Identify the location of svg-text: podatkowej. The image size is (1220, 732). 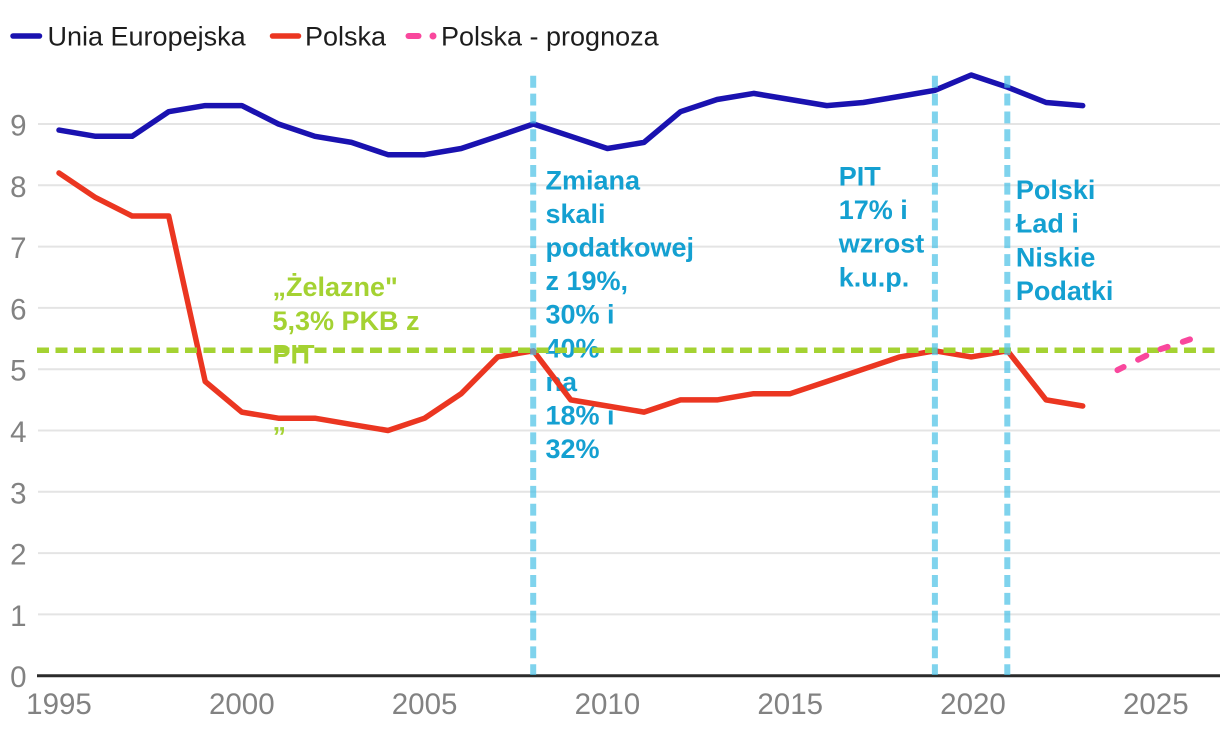
(620, 248).